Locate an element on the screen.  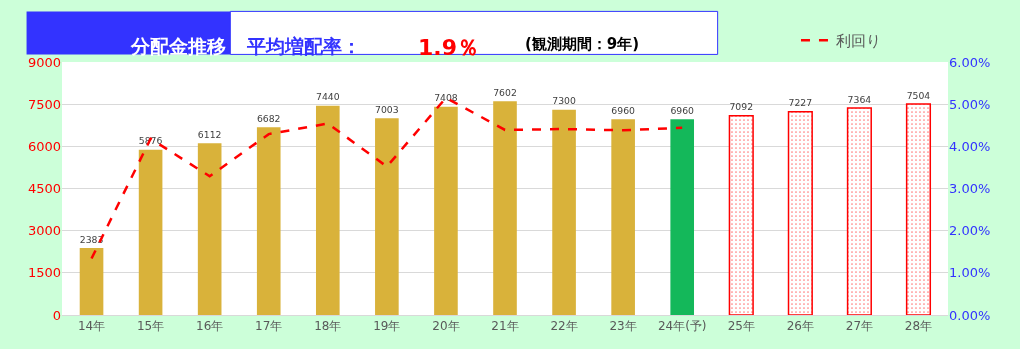
x-tick-label: 25年 is located at coordinates (741, 326).